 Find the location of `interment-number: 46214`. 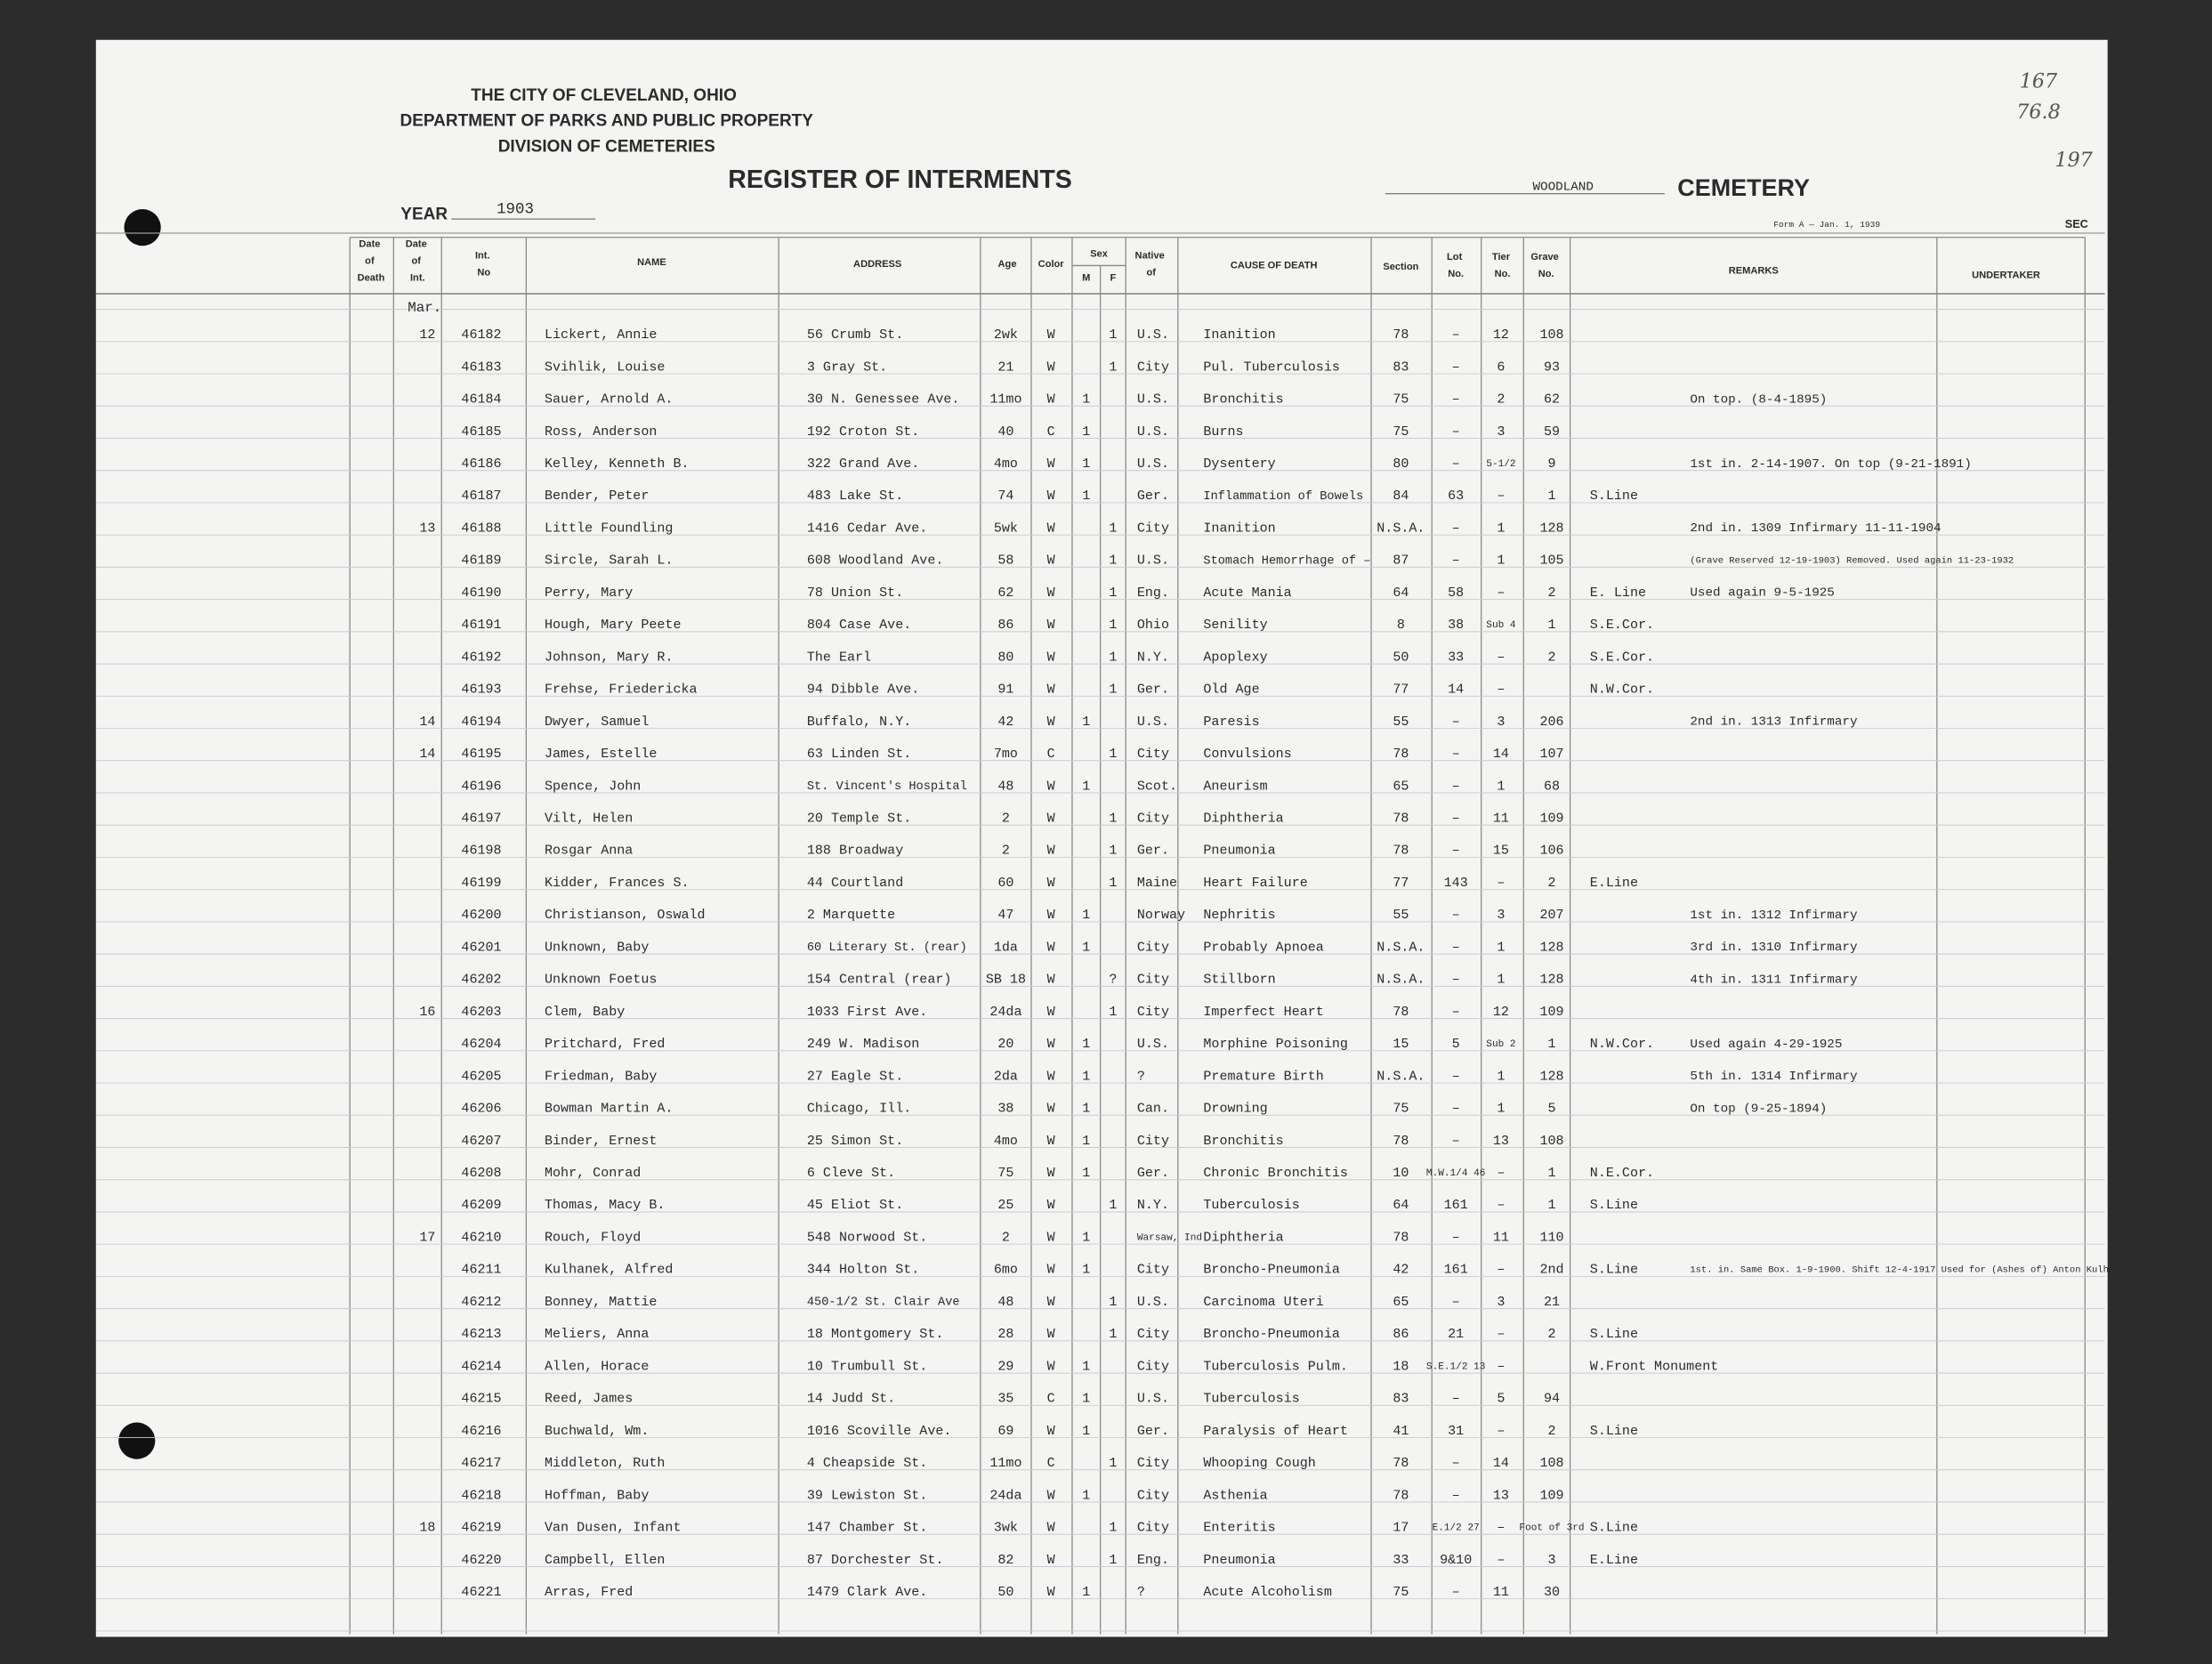

interment-number: 46214 is located at coordinates (481, 1366).